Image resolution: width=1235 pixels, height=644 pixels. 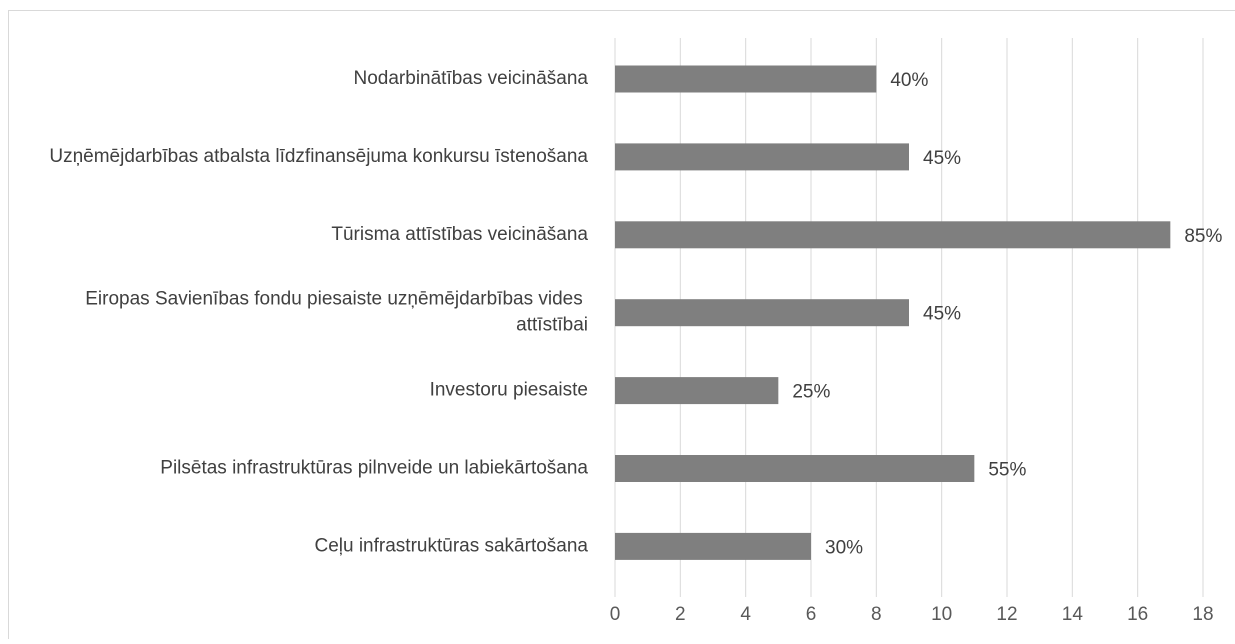 I want to click on x-tick-label: 12, so click(x=1006, y=614).